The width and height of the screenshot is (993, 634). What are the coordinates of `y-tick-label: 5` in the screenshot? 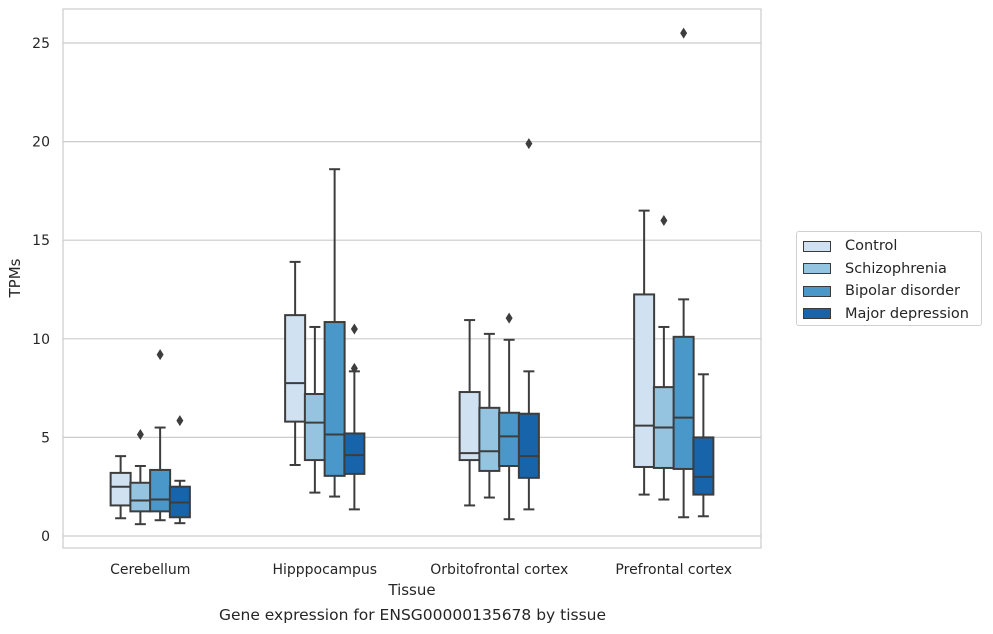 It's located at (45, 438).